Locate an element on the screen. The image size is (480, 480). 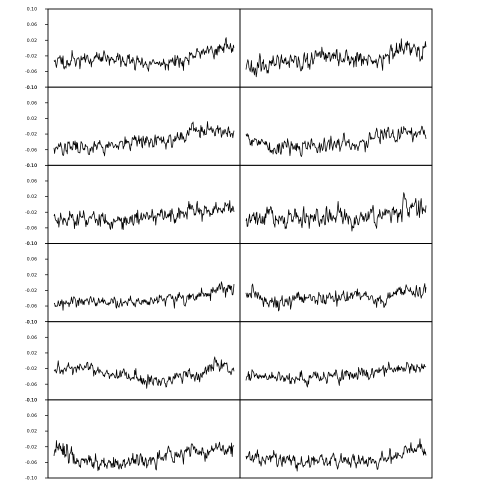
panel-r1-c2 is located at coordinates (336, 48).